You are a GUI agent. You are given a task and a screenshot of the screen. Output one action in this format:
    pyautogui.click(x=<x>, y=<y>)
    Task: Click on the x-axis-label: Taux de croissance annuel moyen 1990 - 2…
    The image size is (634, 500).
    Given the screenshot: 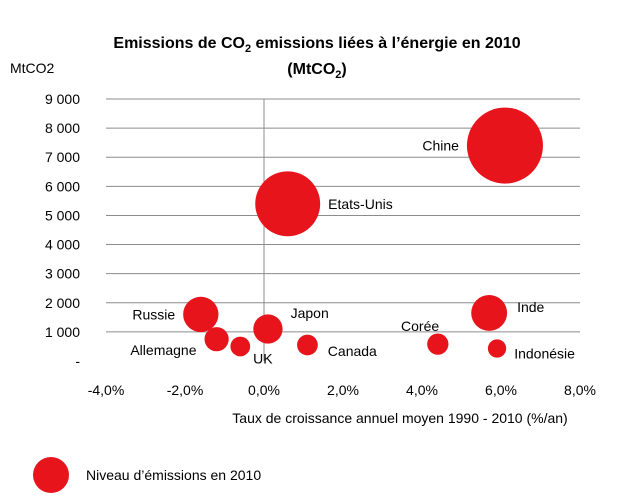 What is the action you would take?
    pyautogui.click(x=399, y=418)
    